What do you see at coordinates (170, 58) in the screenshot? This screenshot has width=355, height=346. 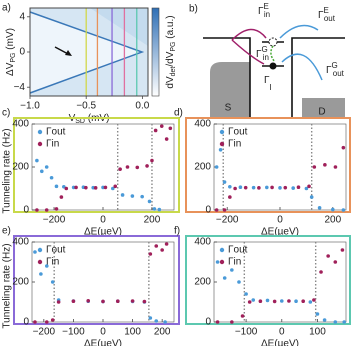 I see `label-part: /dV` at bounding box center [170, 58].